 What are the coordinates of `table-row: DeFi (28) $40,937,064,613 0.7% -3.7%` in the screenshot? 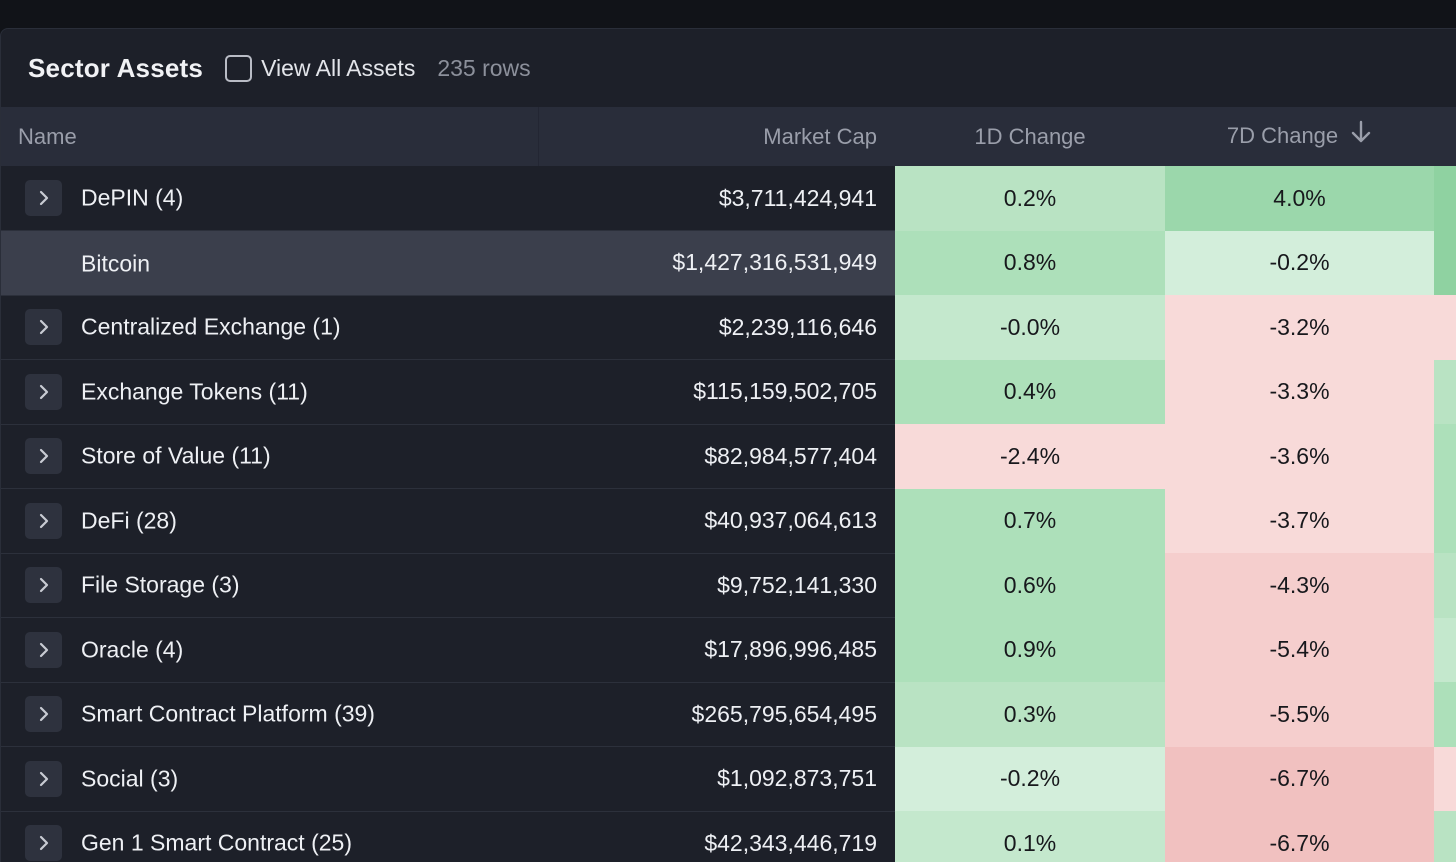 It's located at (728, 521).